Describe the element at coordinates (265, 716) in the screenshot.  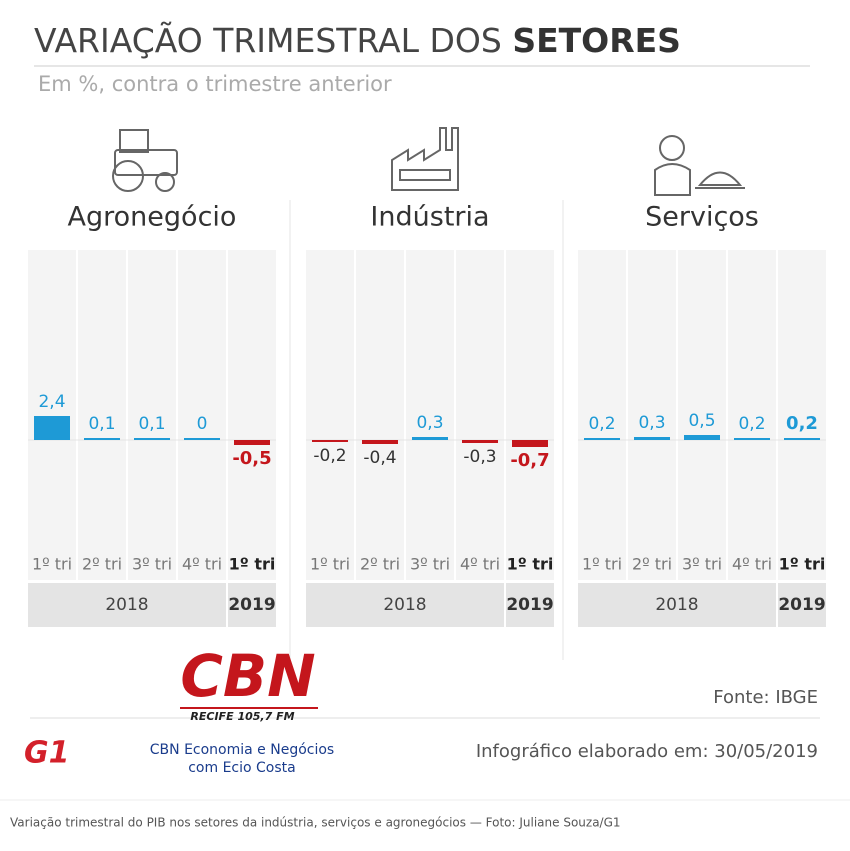
I see `cbn-frequency: 105,7 FM` at that location.